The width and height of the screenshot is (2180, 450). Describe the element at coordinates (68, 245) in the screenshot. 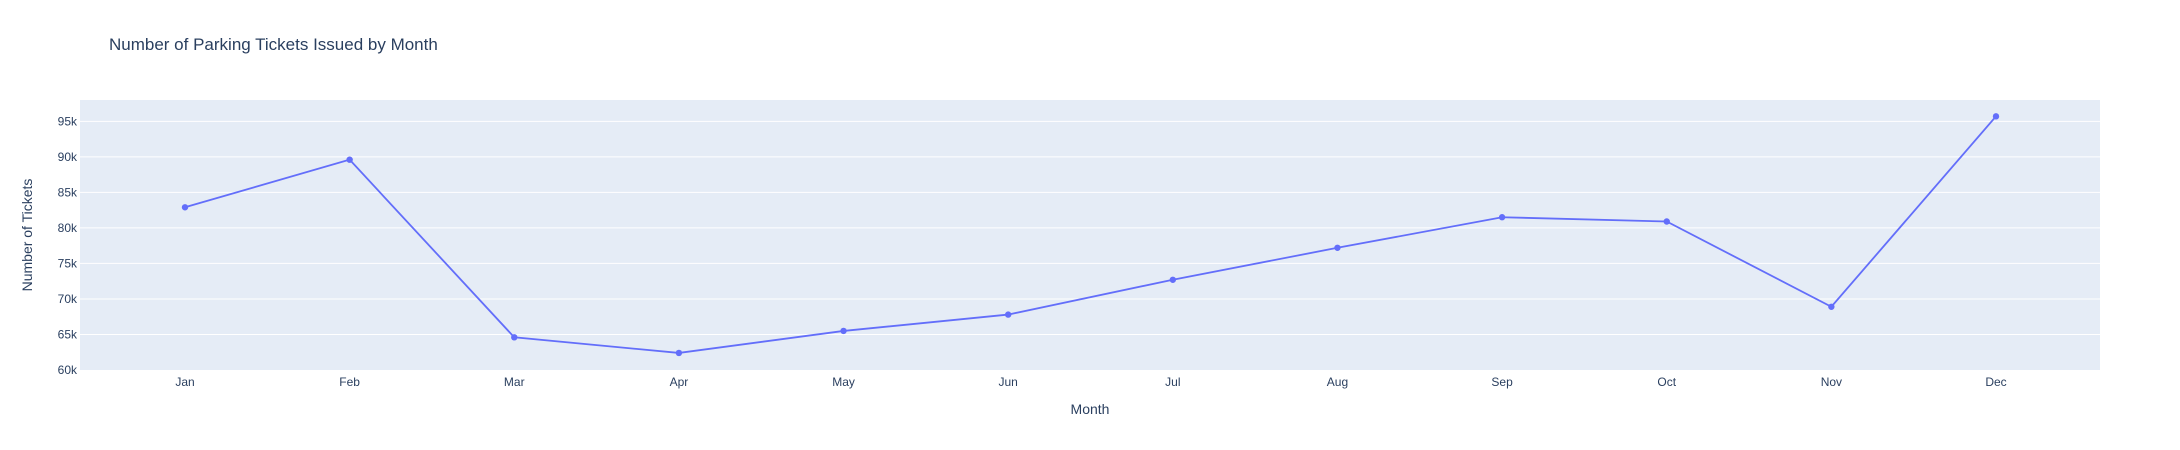

I see `y-axis-ticks: 60k 65k 70k 75k 80k 85k 90k 95k` at that location.